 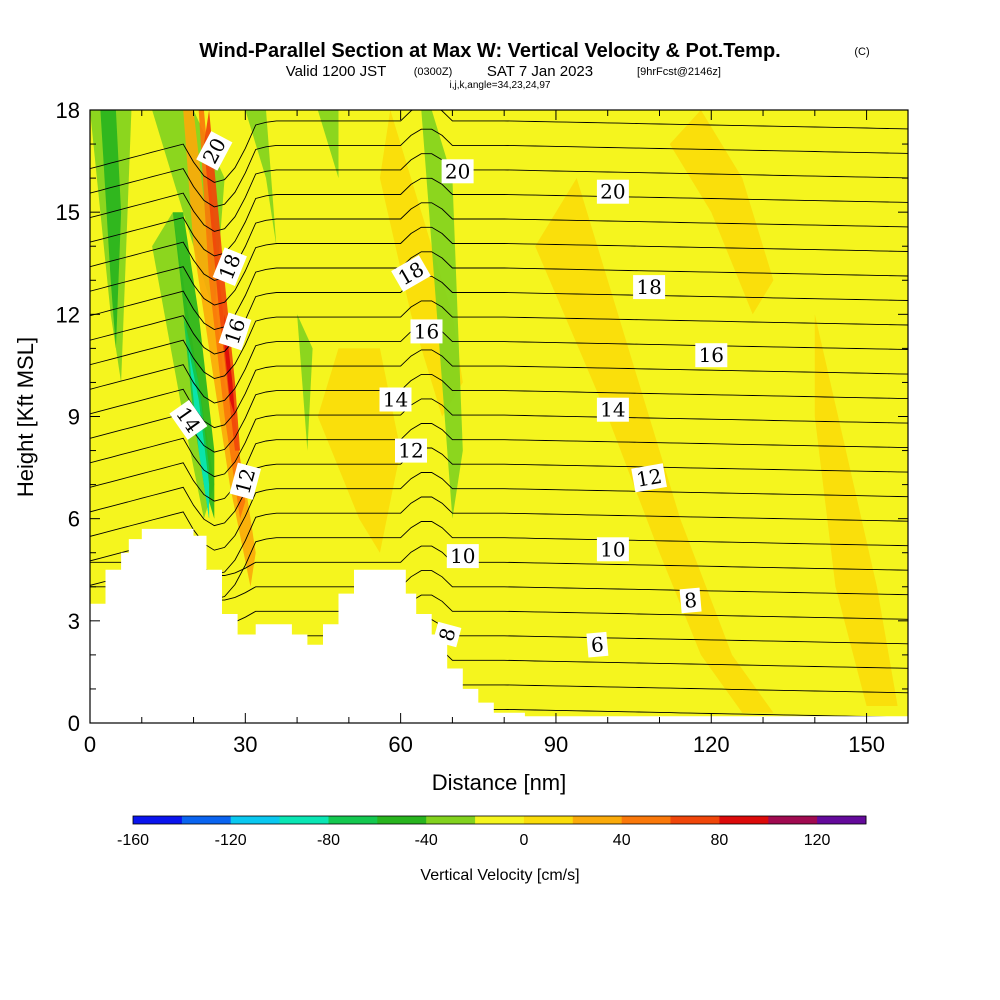 I want to click on theta-label: 18, so click(x=649, y=287).